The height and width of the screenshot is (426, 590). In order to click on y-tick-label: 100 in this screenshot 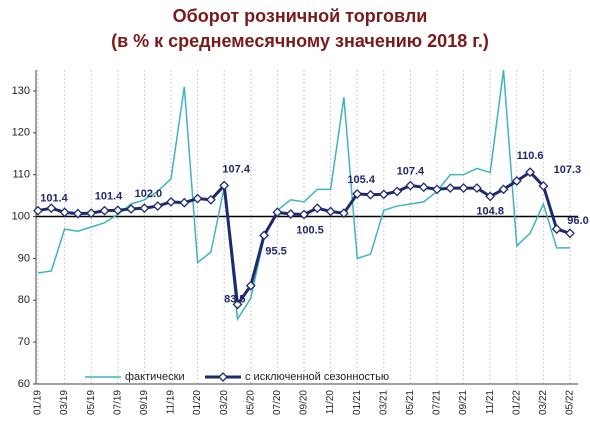, I will do `click(21, 216)`.